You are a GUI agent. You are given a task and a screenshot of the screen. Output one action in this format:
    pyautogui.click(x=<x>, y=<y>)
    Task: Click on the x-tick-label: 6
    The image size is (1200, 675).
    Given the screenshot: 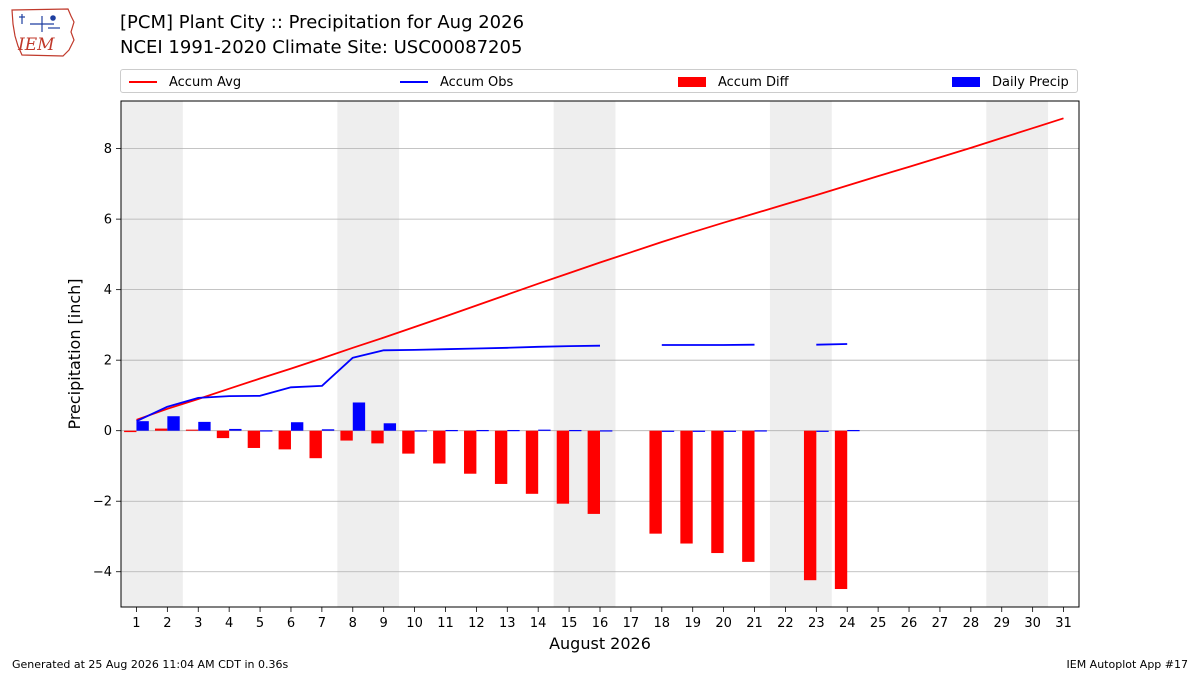 What is the action you would take?
    pyautogui.click(x=291, y=623)
    